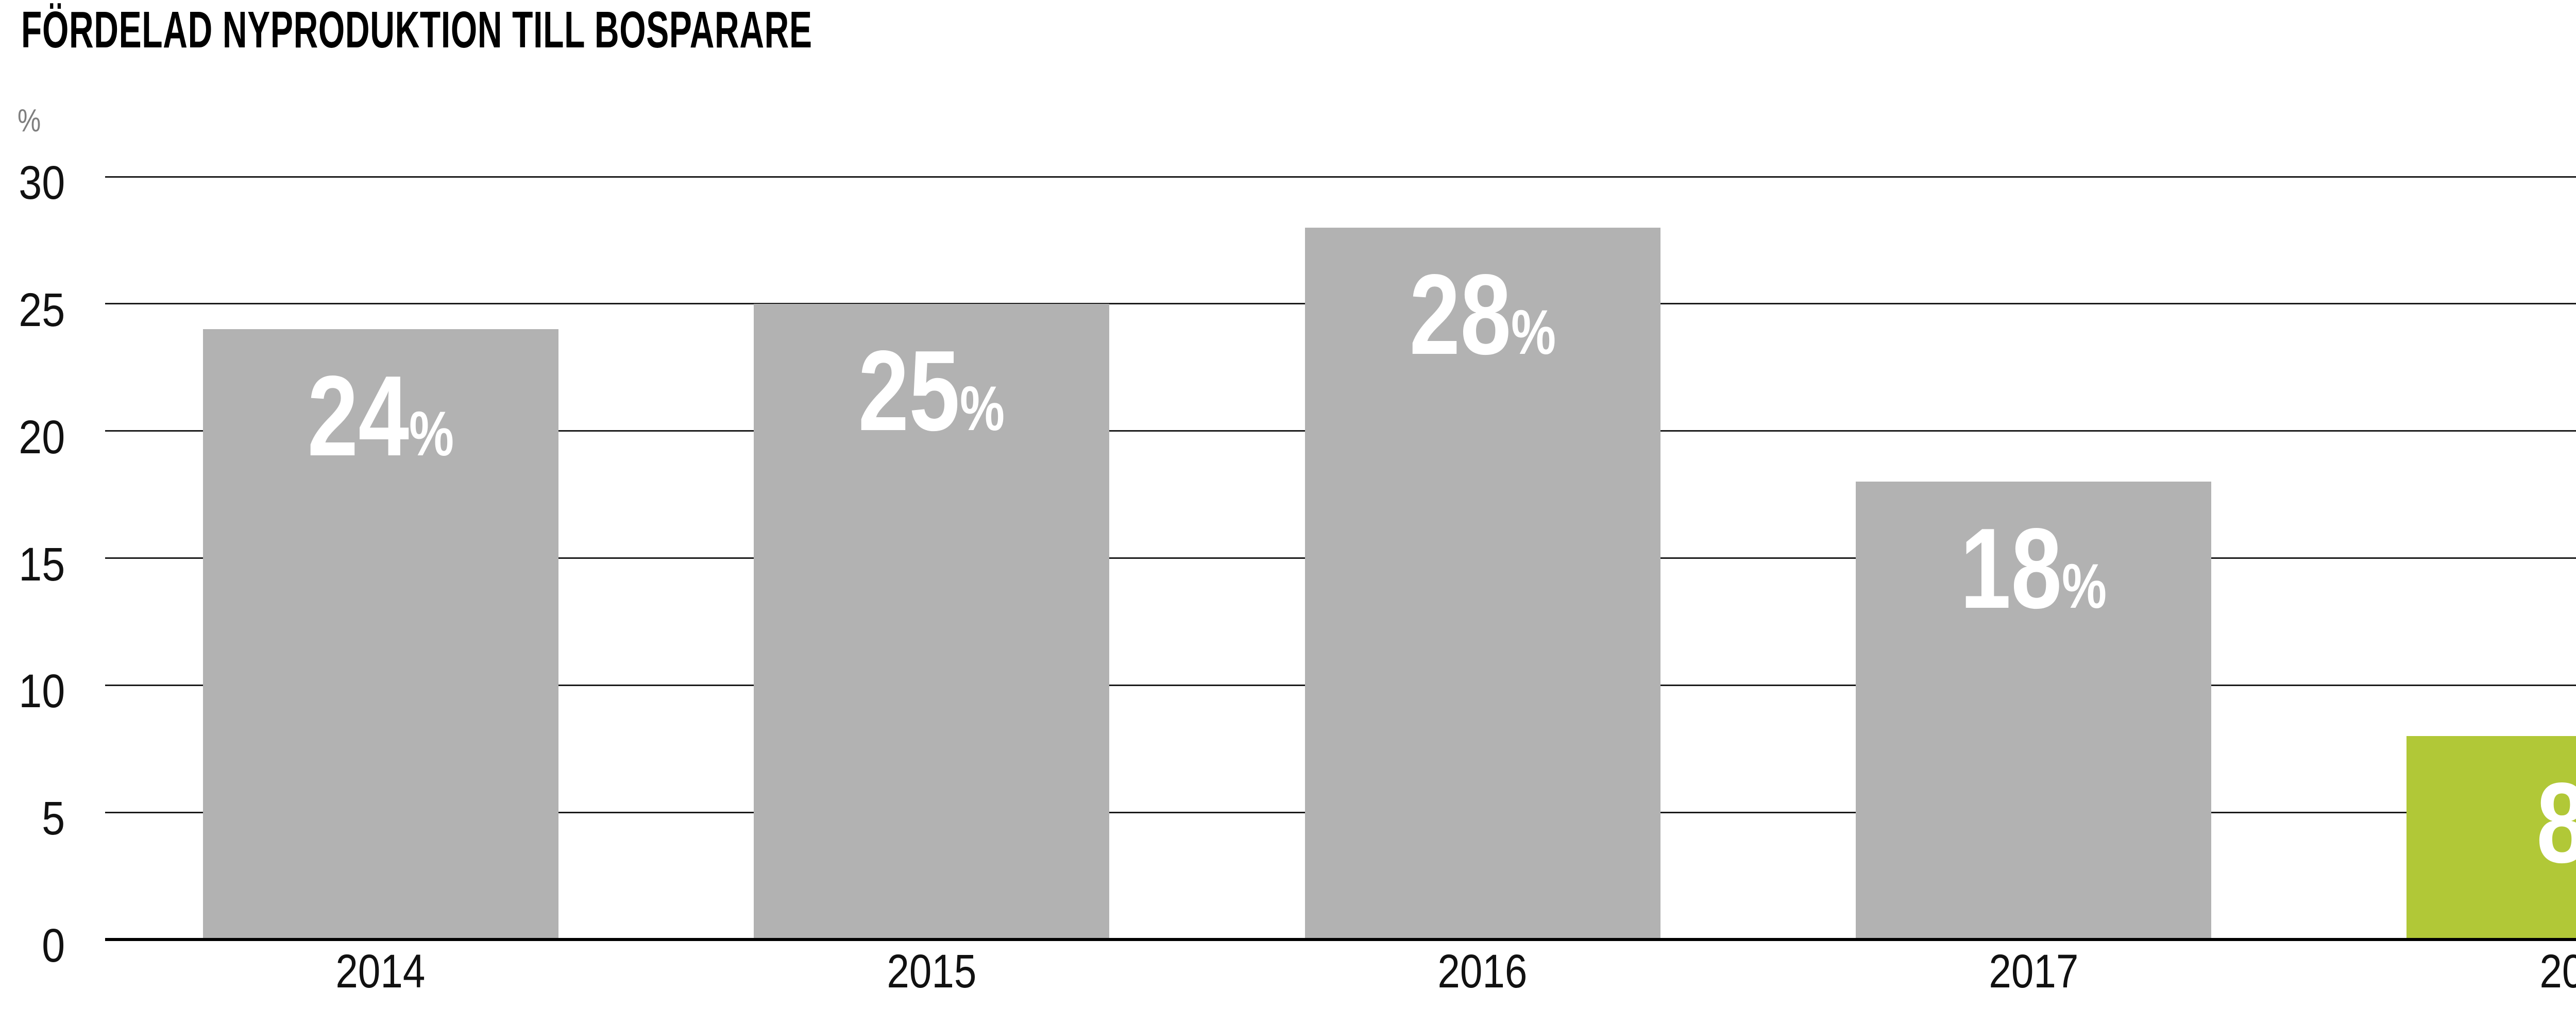 The width and height of the screenshot is (2576, 1025). I want to click on y-tick-label-10: 10, so click(32, 691).